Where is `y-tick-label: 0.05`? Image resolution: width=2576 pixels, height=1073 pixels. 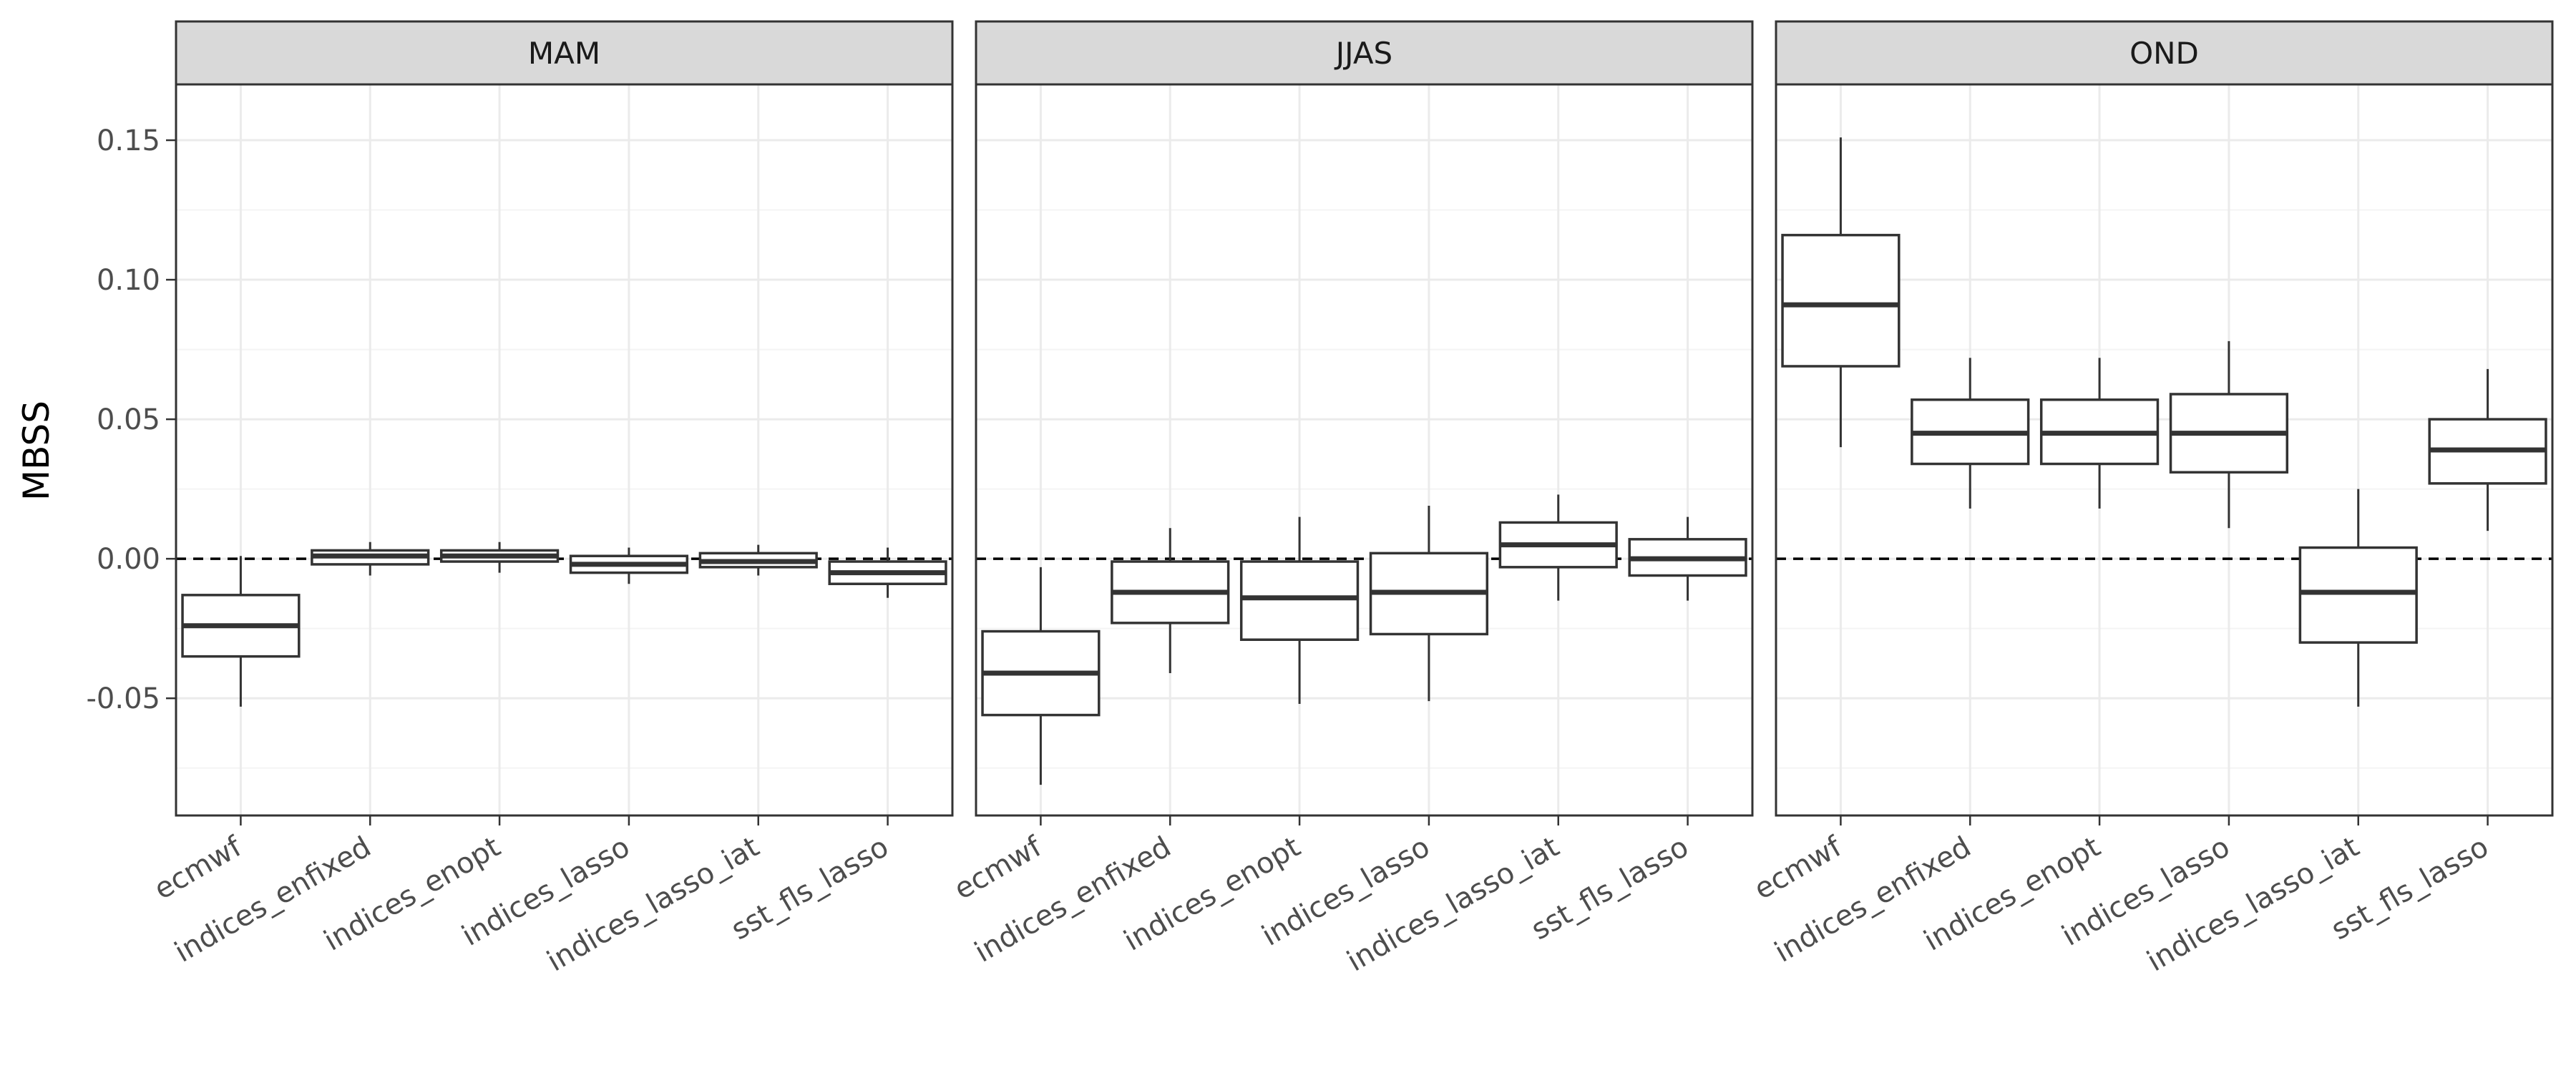 y-tick-label: 0.05 is located at coordinates (128, 420).